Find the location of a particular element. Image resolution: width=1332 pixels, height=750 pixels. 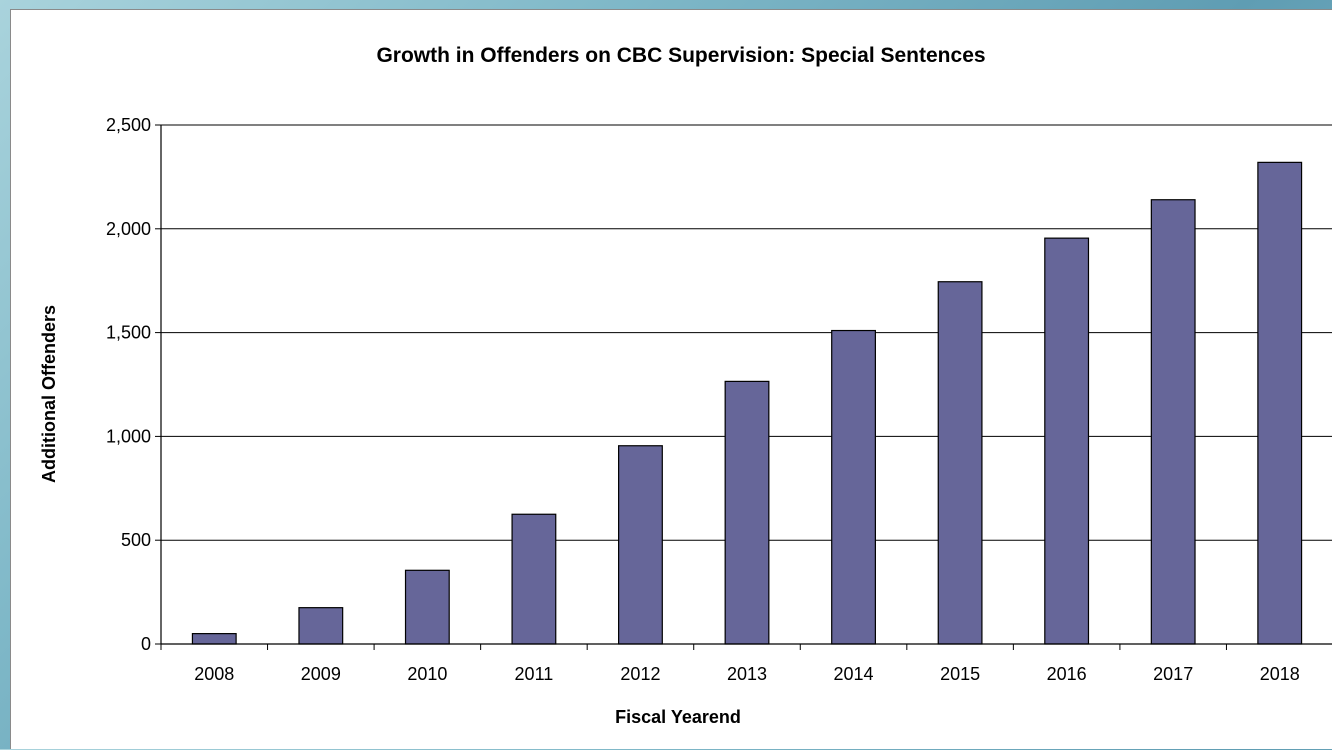

x-tick-label: 2017 is located at coordinates (1173, 674).